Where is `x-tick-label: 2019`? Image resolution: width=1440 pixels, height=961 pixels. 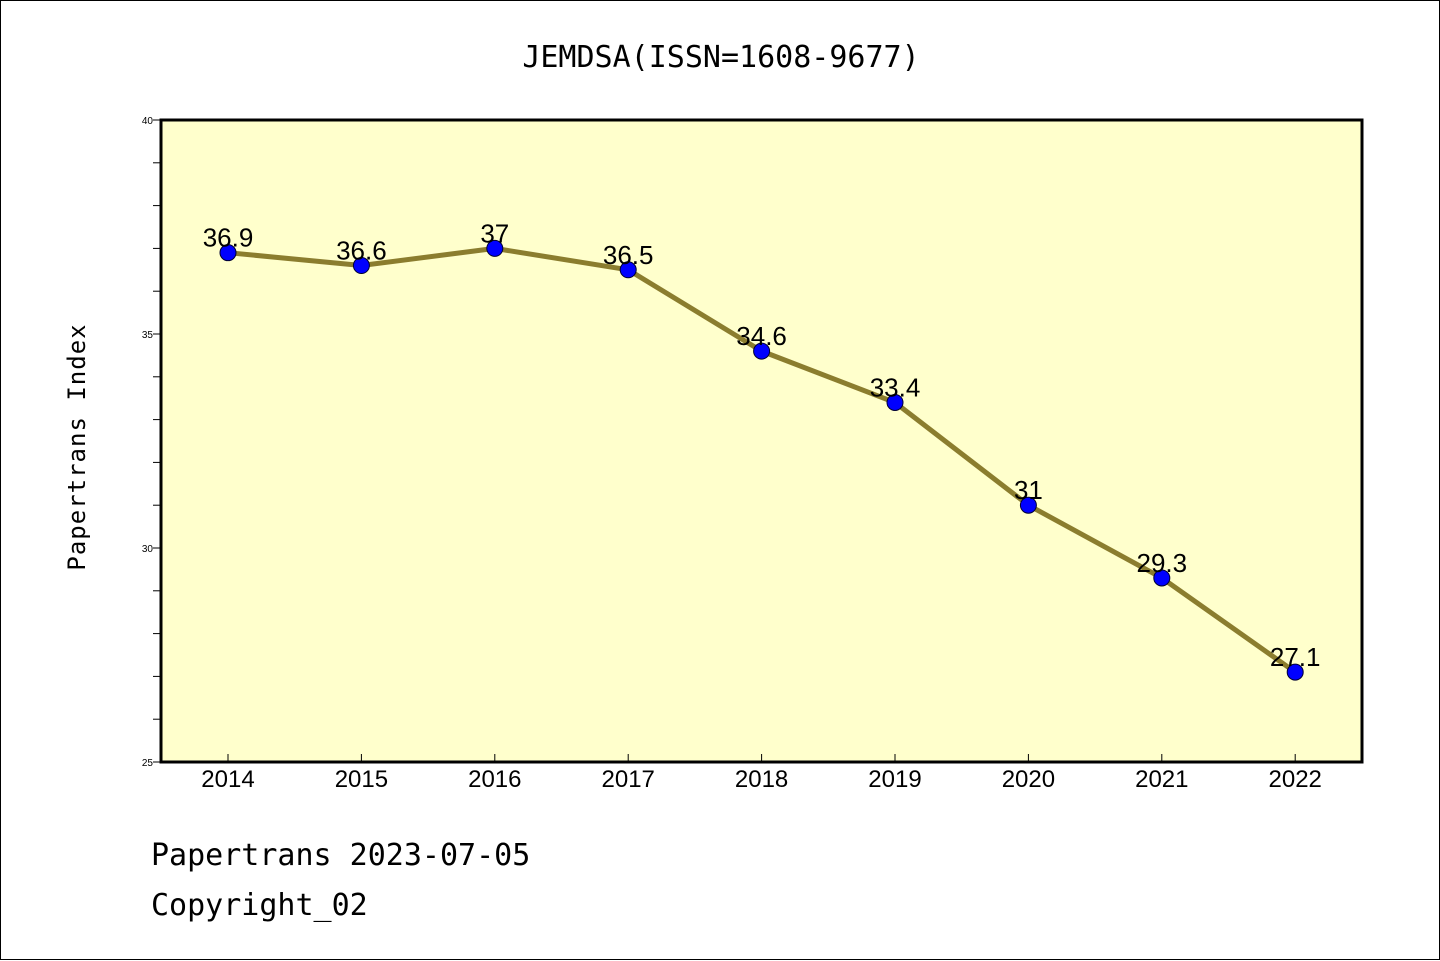 x-tick-label: 2019 is located at coordinates (894, 779).